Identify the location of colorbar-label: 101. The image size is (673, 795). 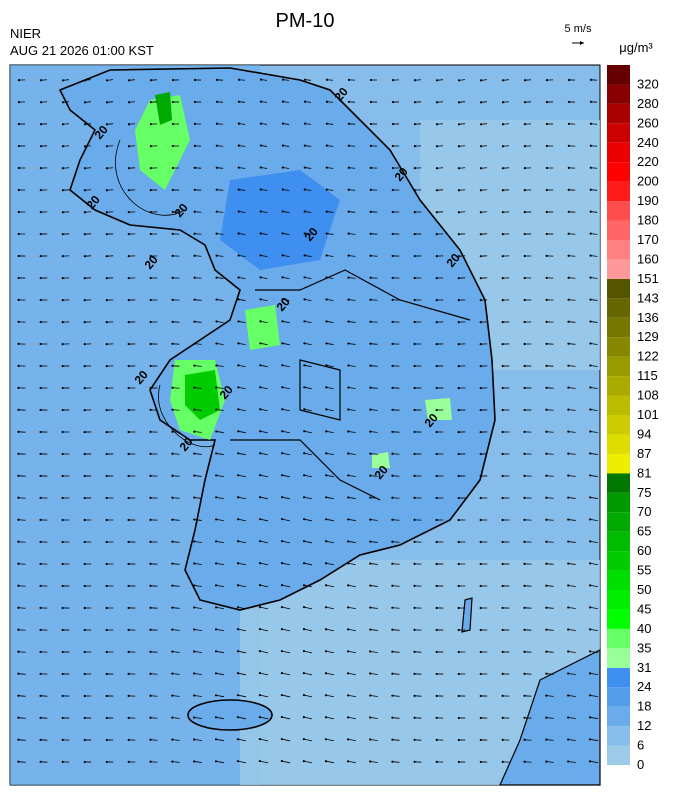
(648, 414).